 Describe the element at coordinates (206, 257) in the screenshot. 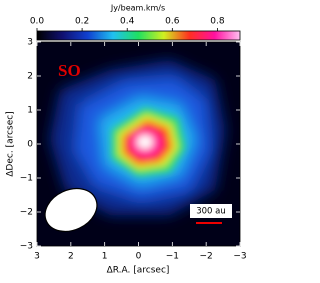

I see `x-tick-label: −2` at that location.